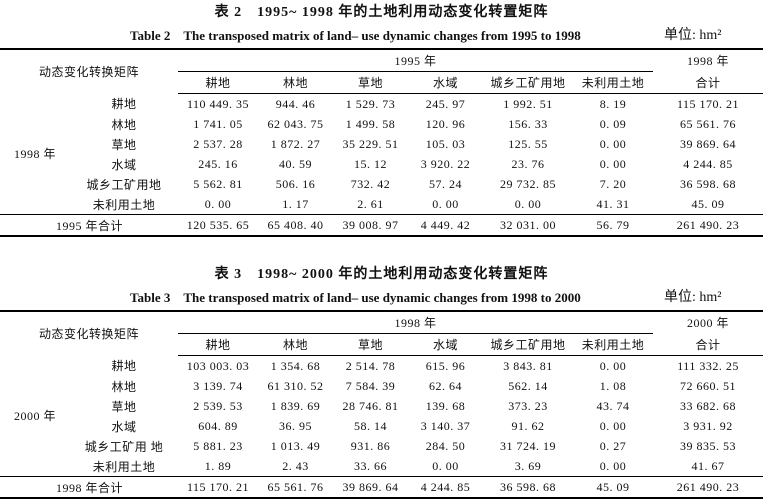 Image resolution: width=763 pixels, height=499 pixels. Describe the element at coordinates (218, 123) in the screenshot. I see `cell: 1 741. 05` at that location.